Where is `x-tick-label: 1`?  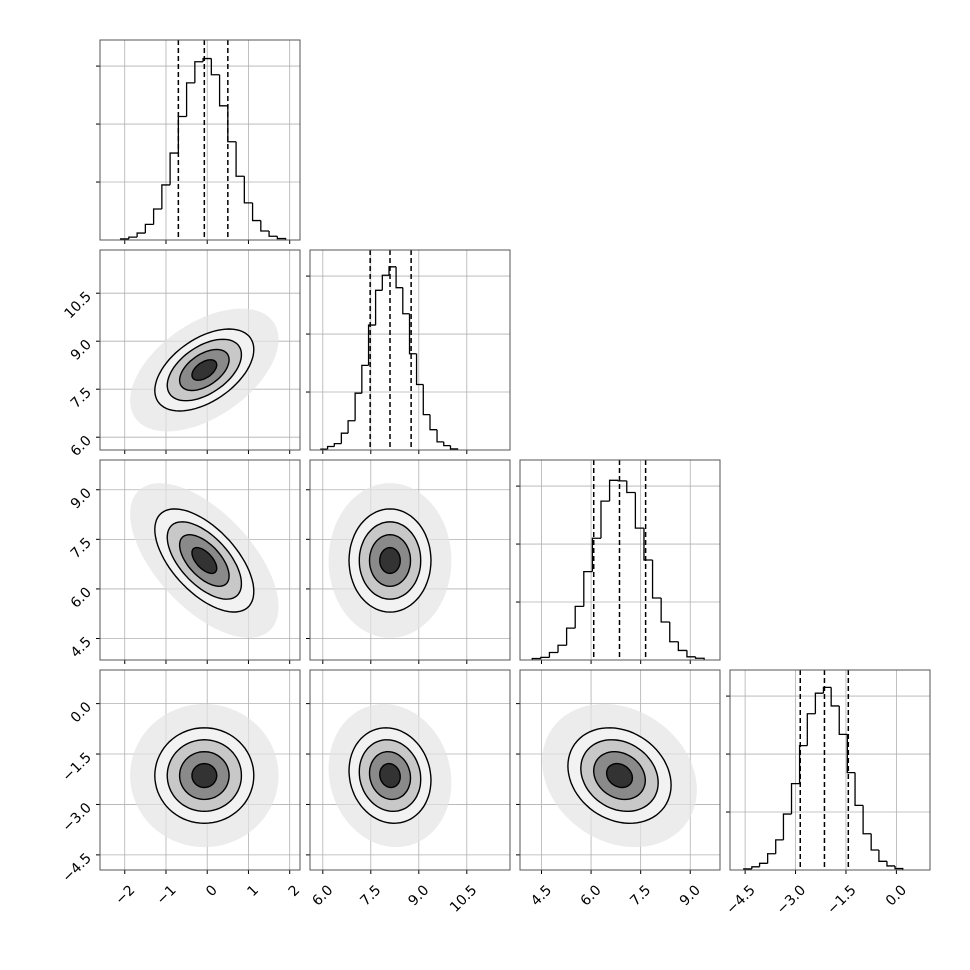
x-tick-label: 1 is located at coordinates (253, 891).